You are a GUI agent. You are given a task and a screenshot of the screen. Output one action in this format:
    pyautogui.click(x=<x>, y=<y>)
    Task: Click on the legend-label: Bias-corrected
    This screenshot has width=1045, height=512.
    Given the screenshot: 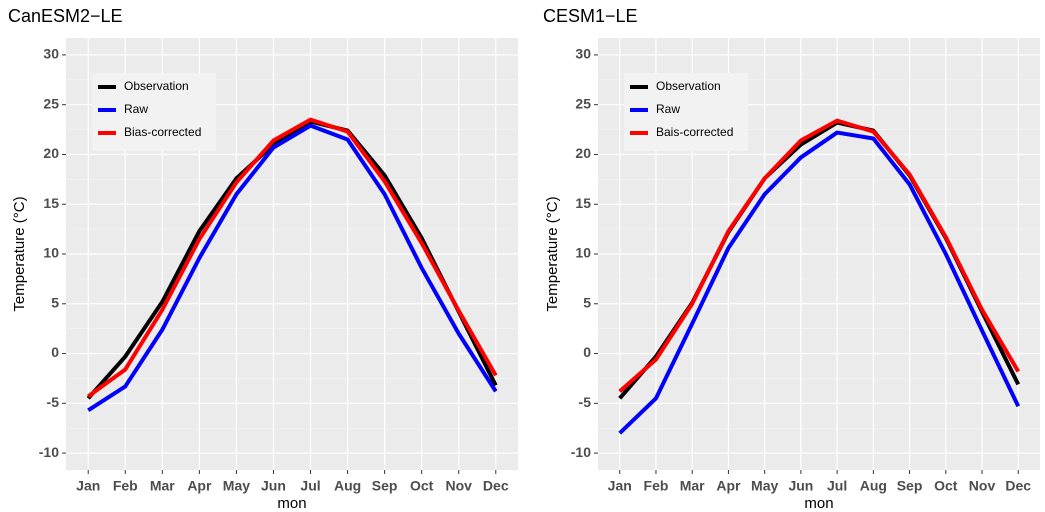 What is the action you would take?
    pyautogui.click(x=162, y=132)
    